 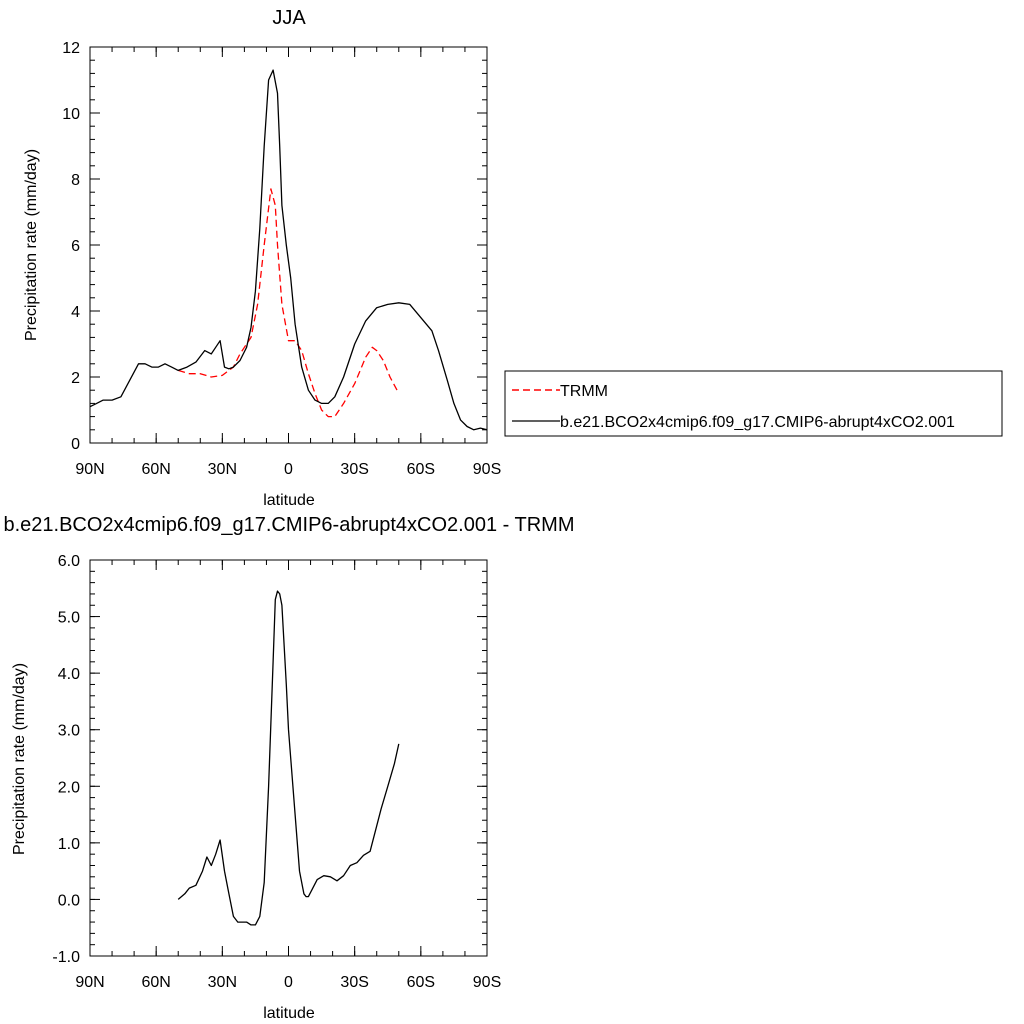 What do you see at coordinates (89, 982) in the screenshot?
I see `bottom-x-tick-label: 90N` at bounding box center [89, 982].